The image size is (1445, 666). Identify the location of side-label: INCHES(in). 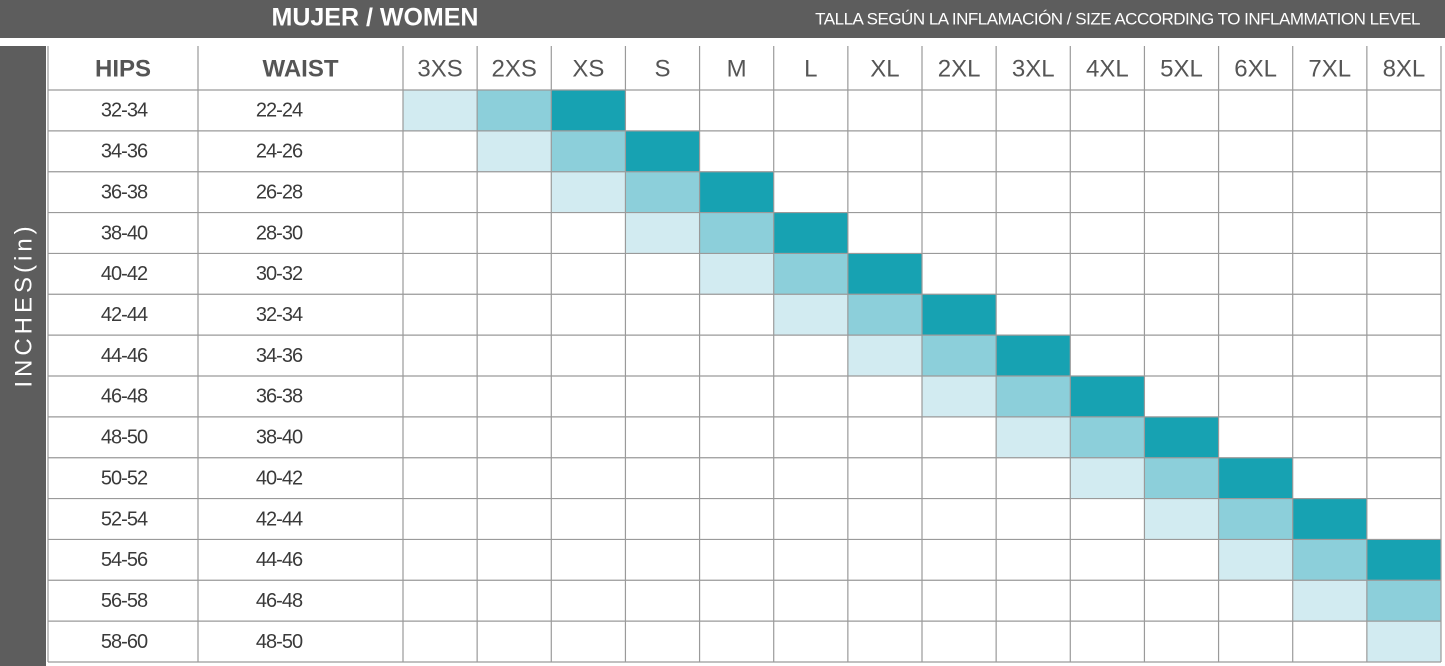
(23, 304).